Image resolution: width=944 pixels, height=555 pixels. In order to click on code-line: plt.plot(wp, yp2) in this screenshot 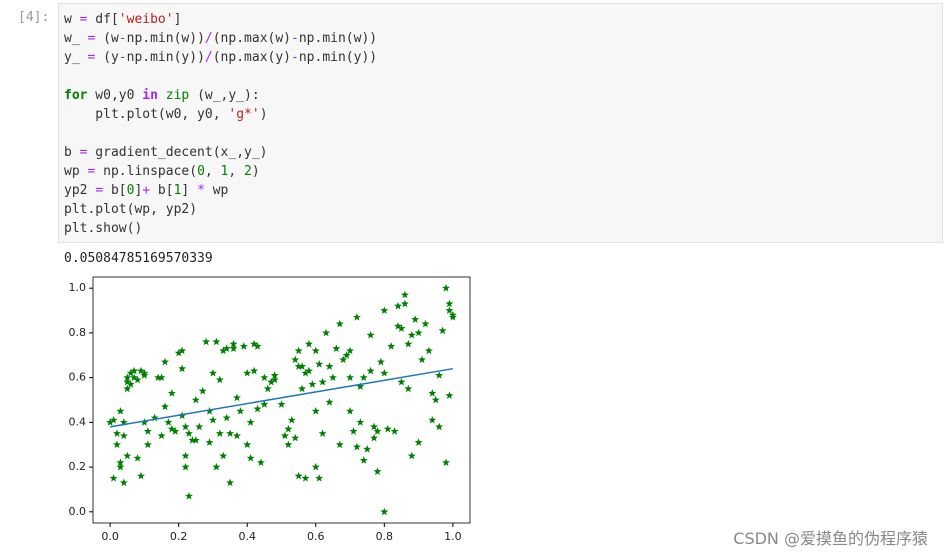, I will do `click(503, 209)`.